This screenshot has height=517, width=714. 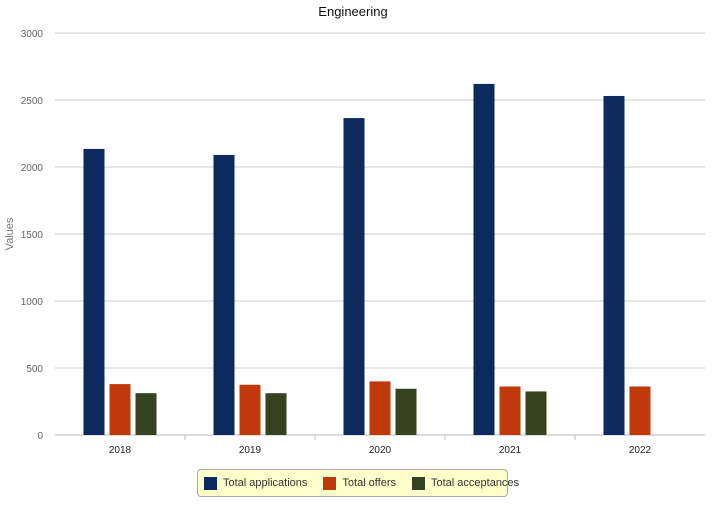 I want to click on legend-item: Total acceptances, so click(x=466, y=483).